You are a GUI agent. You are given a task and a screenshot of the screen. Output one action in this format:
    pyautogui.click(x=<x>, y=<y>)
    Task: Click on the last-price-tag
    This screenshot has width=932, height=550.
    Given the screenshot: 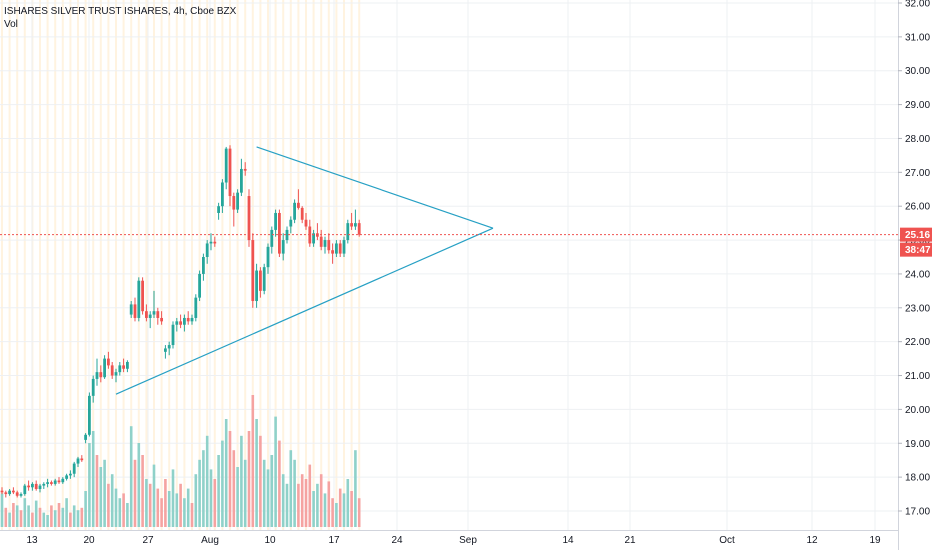 What is the action you would take?
    pyautogui.click(x=916, y=234)
    